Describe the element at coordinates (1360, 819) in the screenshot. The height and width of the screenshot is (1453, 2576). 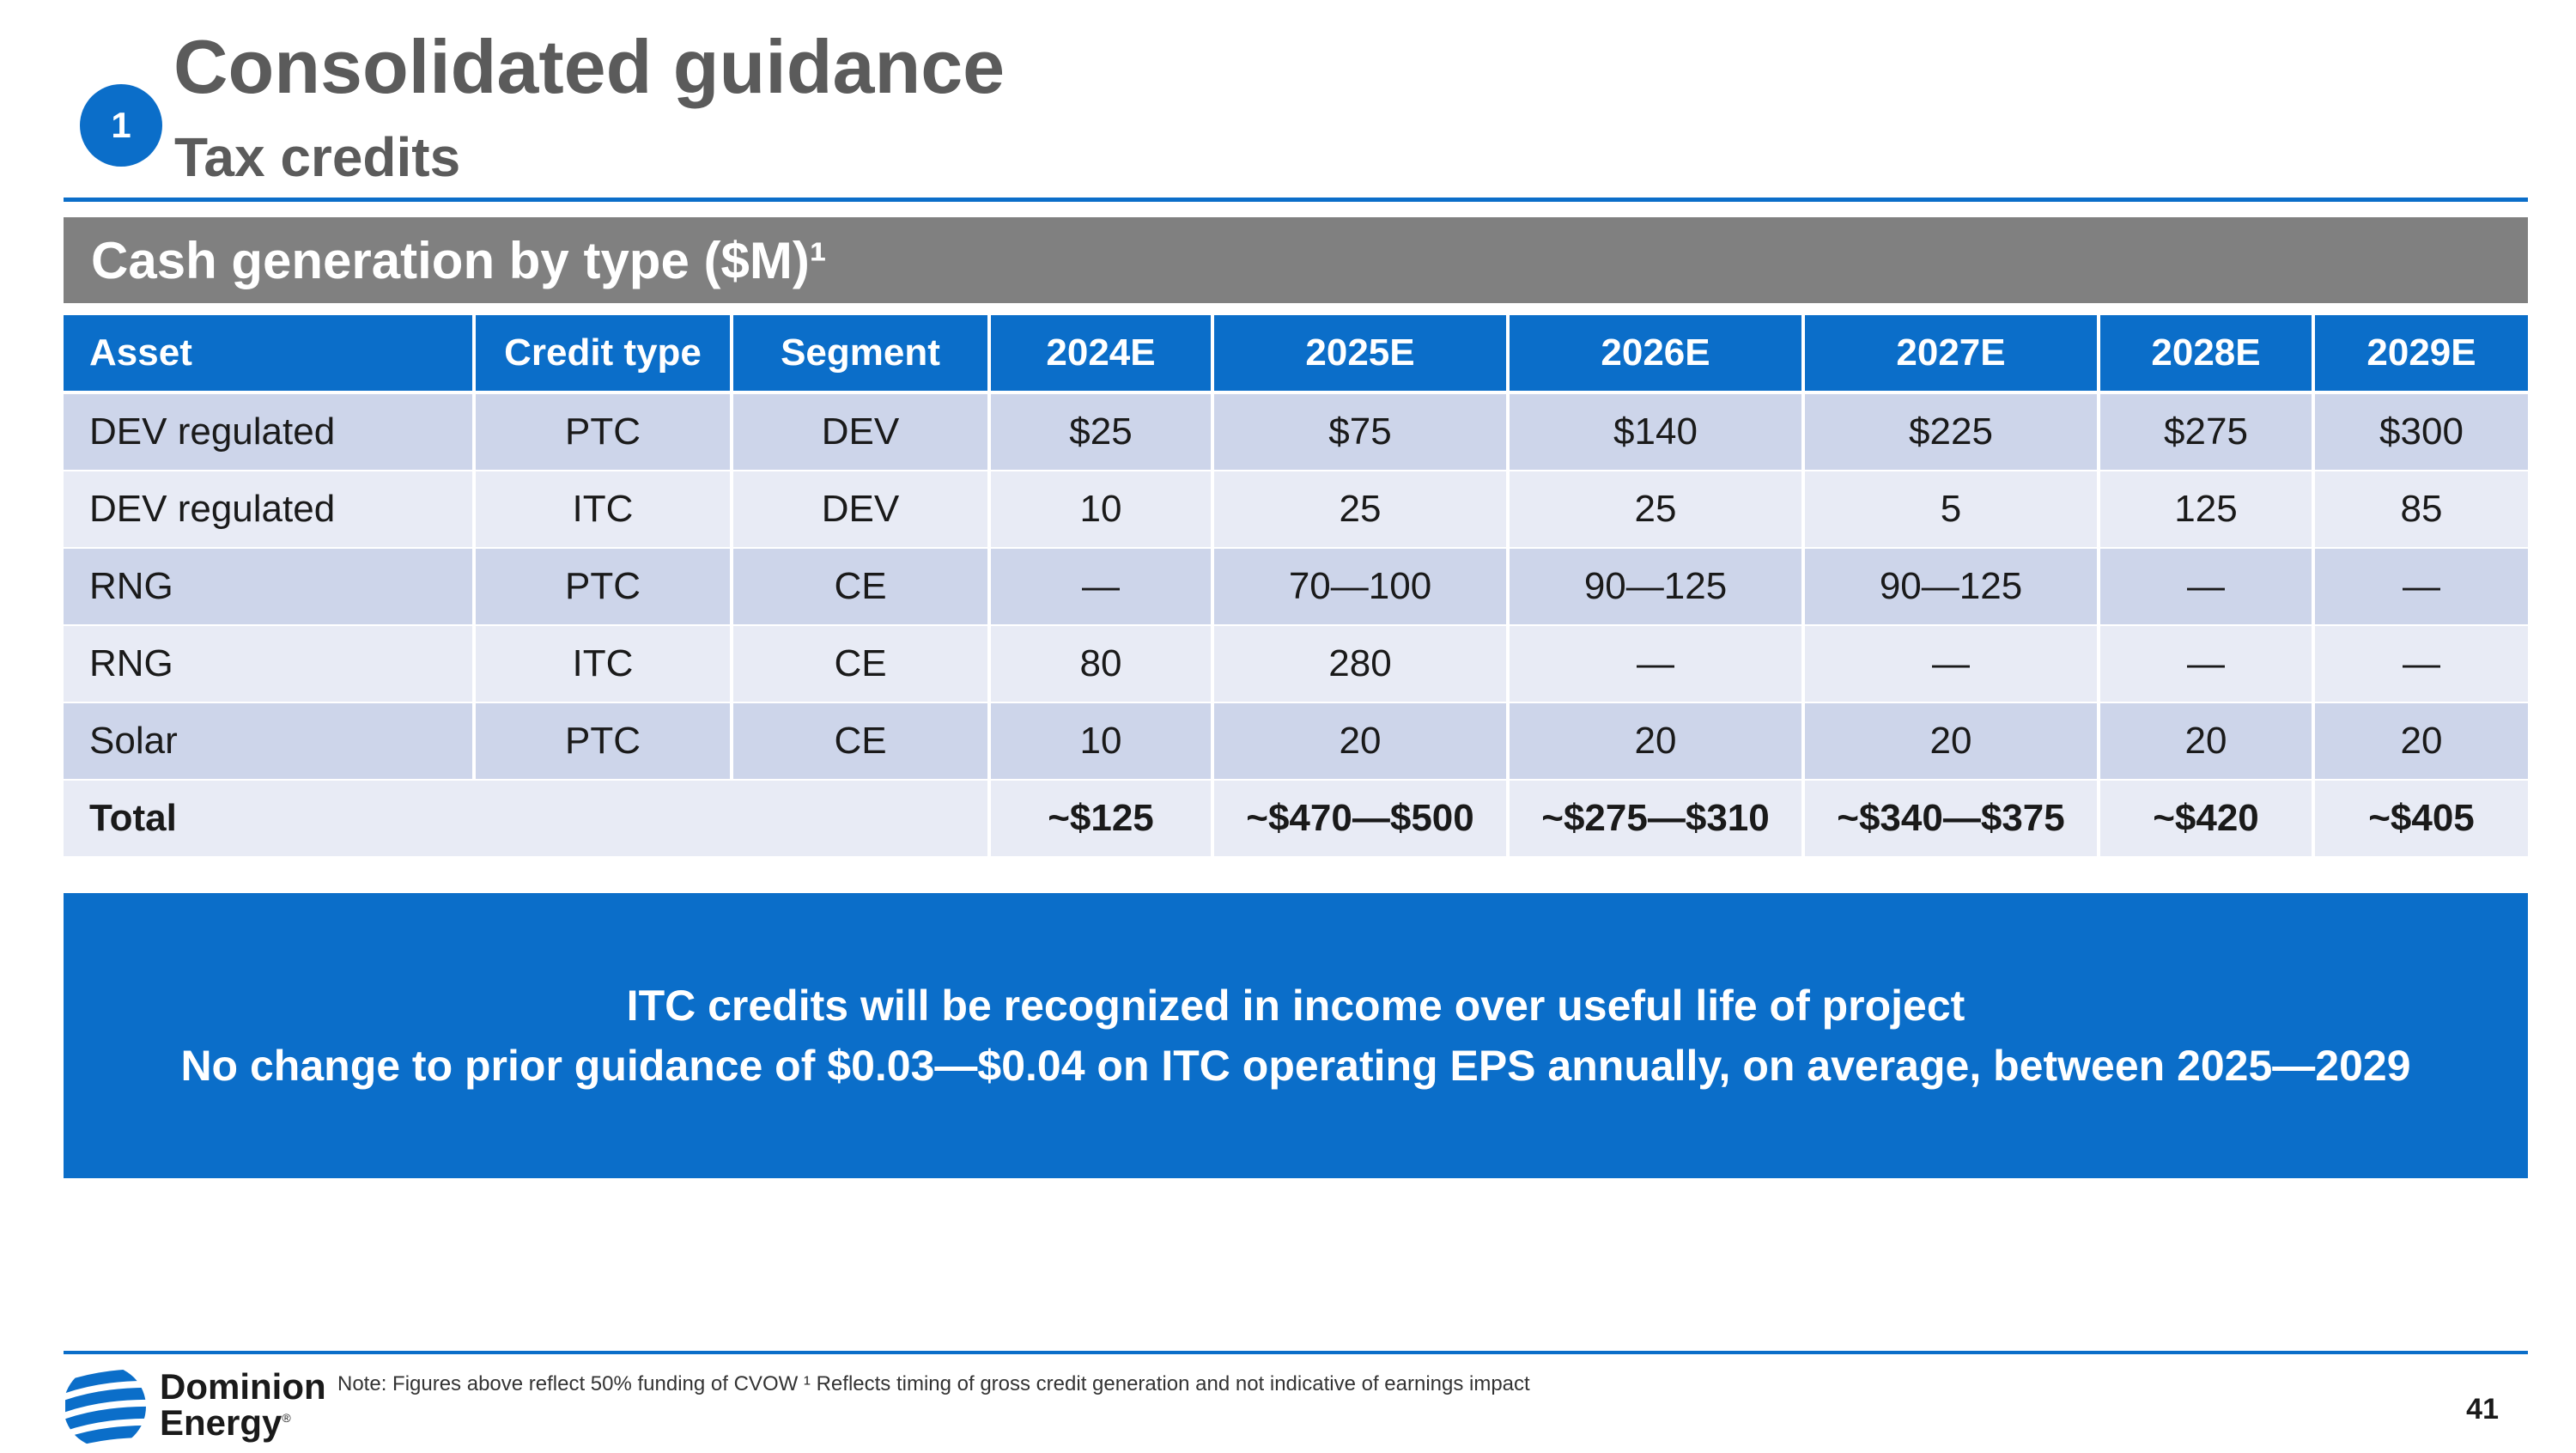
I see `total-cell: ~$470—$500` at that location.